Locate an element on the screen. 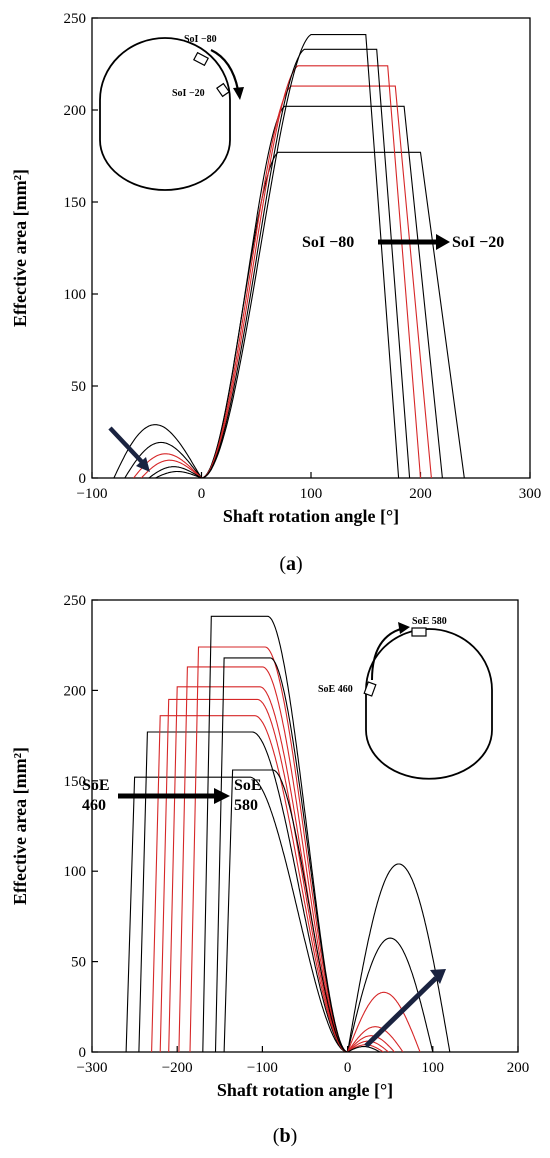 The width and height of the screenshot is (550, 1158). inset-label-1: SoE 580 is located at coordinates (429, 621).